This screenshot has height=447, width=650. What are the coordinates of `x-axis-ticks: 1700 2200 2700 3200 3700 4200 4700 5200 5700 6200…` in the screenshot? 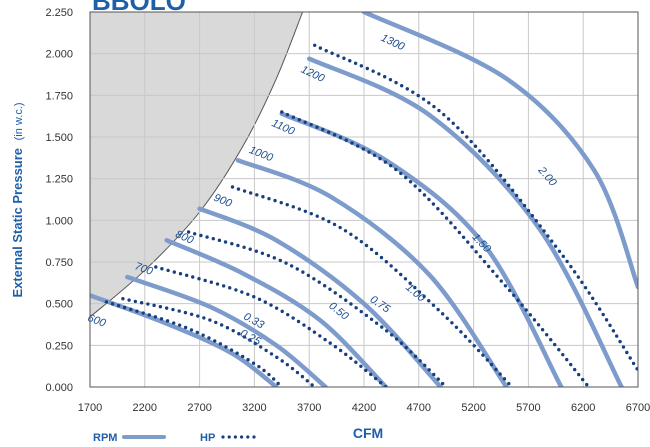 It's located at (364, 408).